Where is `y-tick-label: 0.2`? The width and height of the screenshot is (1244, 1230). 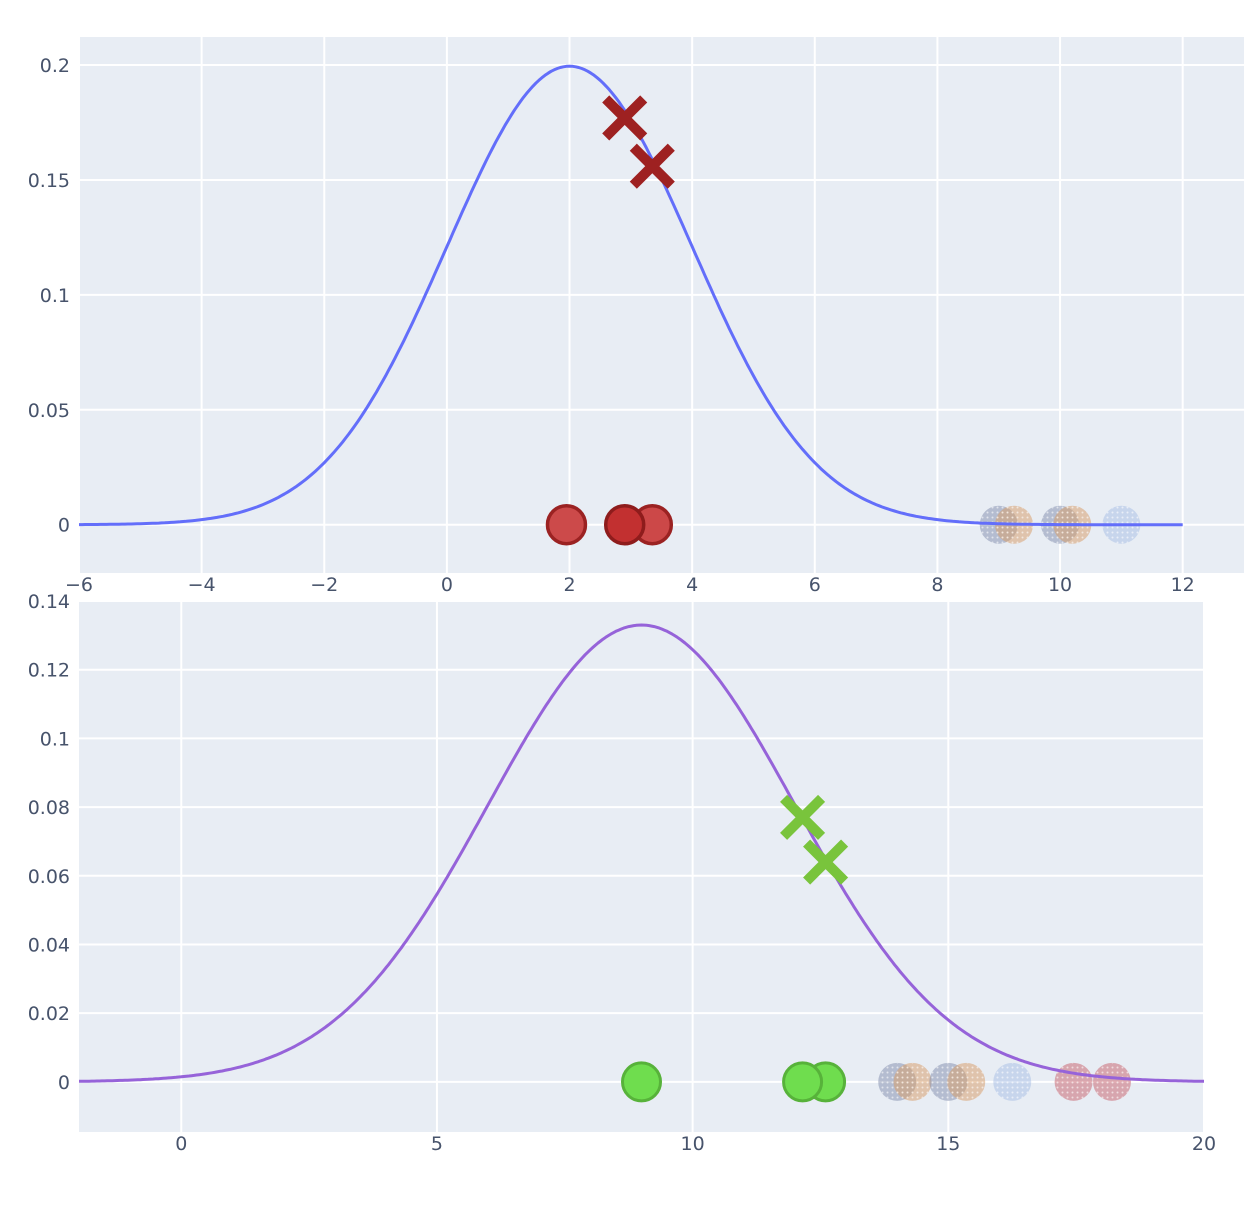 y-tick-label: 0.2 is located at coordinates (55, 66).